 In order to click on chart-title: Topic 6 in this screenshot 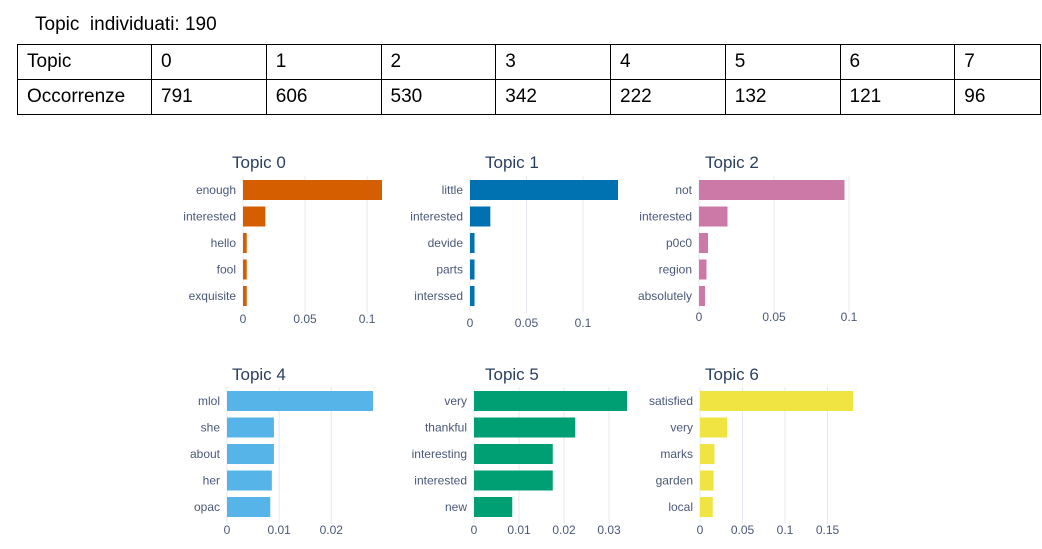, I will do `click(732, 374)`.